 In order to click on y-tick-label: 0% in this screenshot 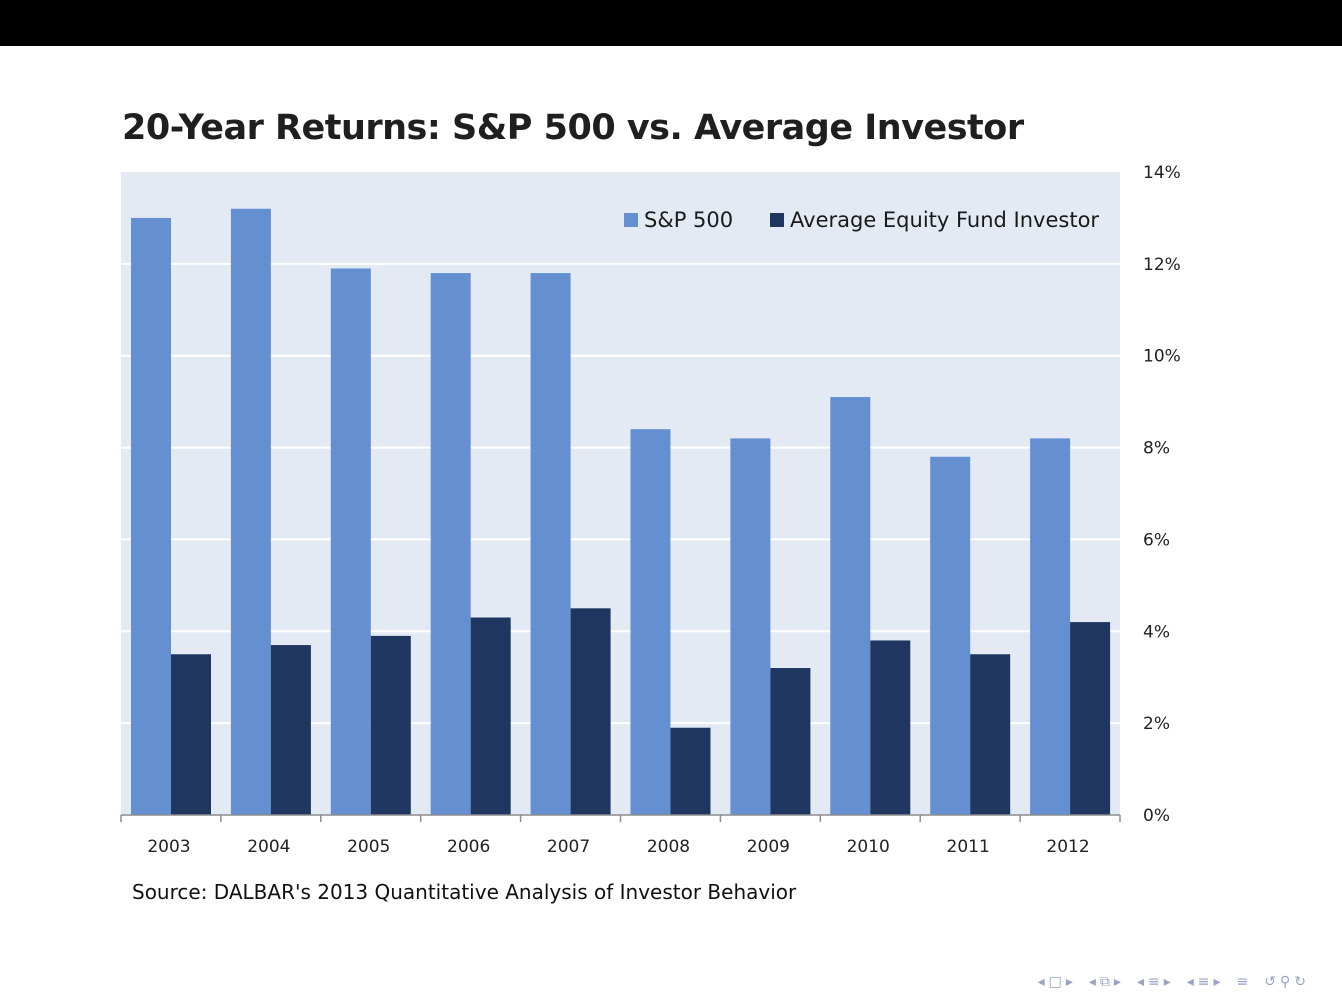, I will do `click(1156, 816)`.